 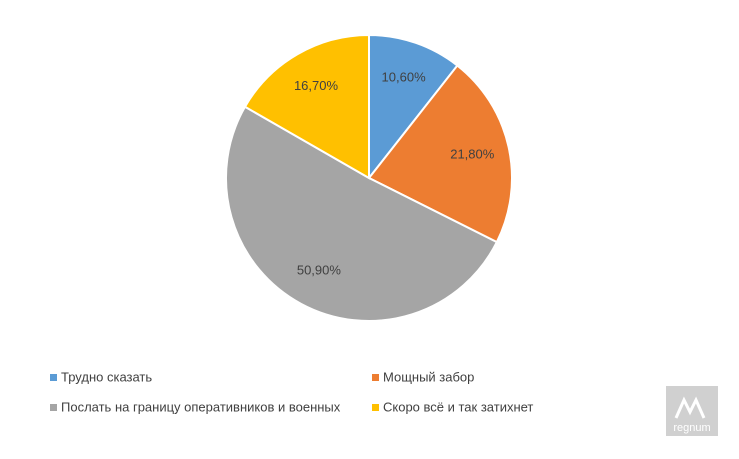 I want to click on watermark-text: regnum, so click(x=691, y=428).